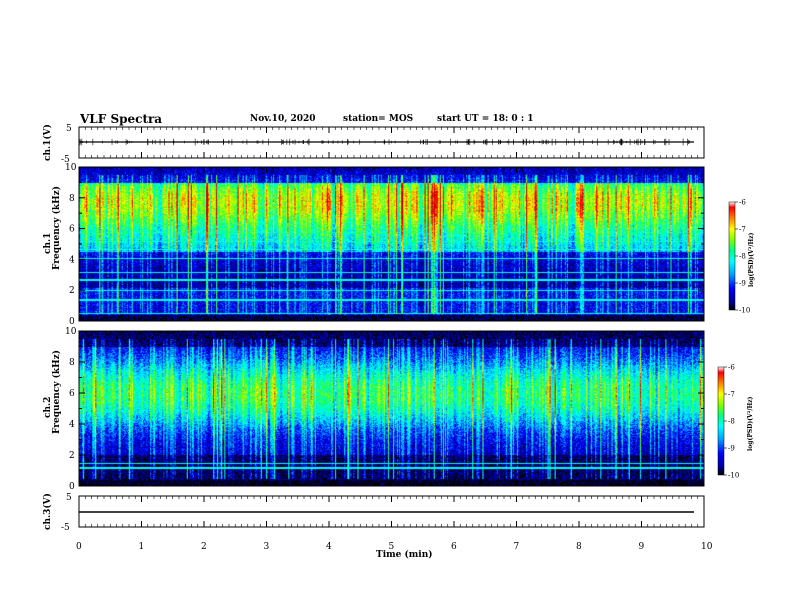 The width and height of the screenshot is (792, 612). What do you see at coordinates (204, 547) in the screenshot?
I see `x-tick-label: 2` at bounding box center [204, 547].